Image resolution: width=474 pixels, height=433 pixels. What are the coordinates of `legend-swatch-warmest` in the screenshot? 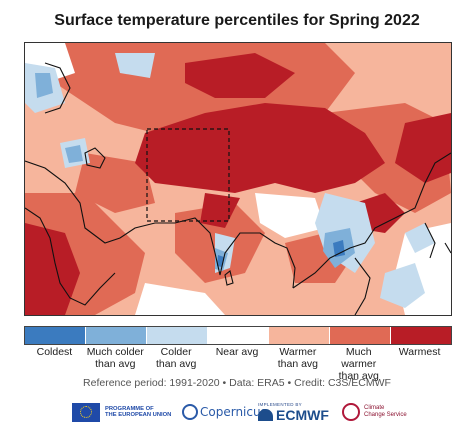 It's located at (421, 335).